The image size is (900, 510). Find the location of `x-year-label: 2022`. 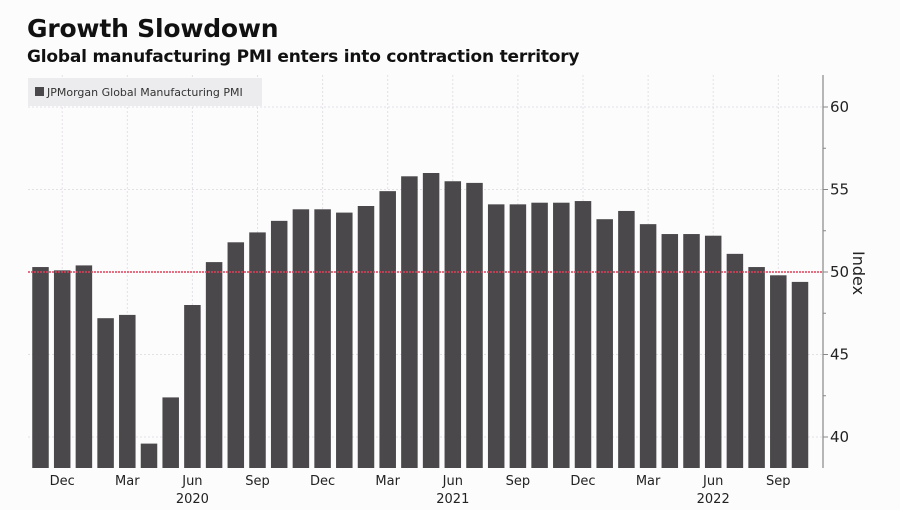

x-year-label: 2022 is located at coordinates (713, 499).